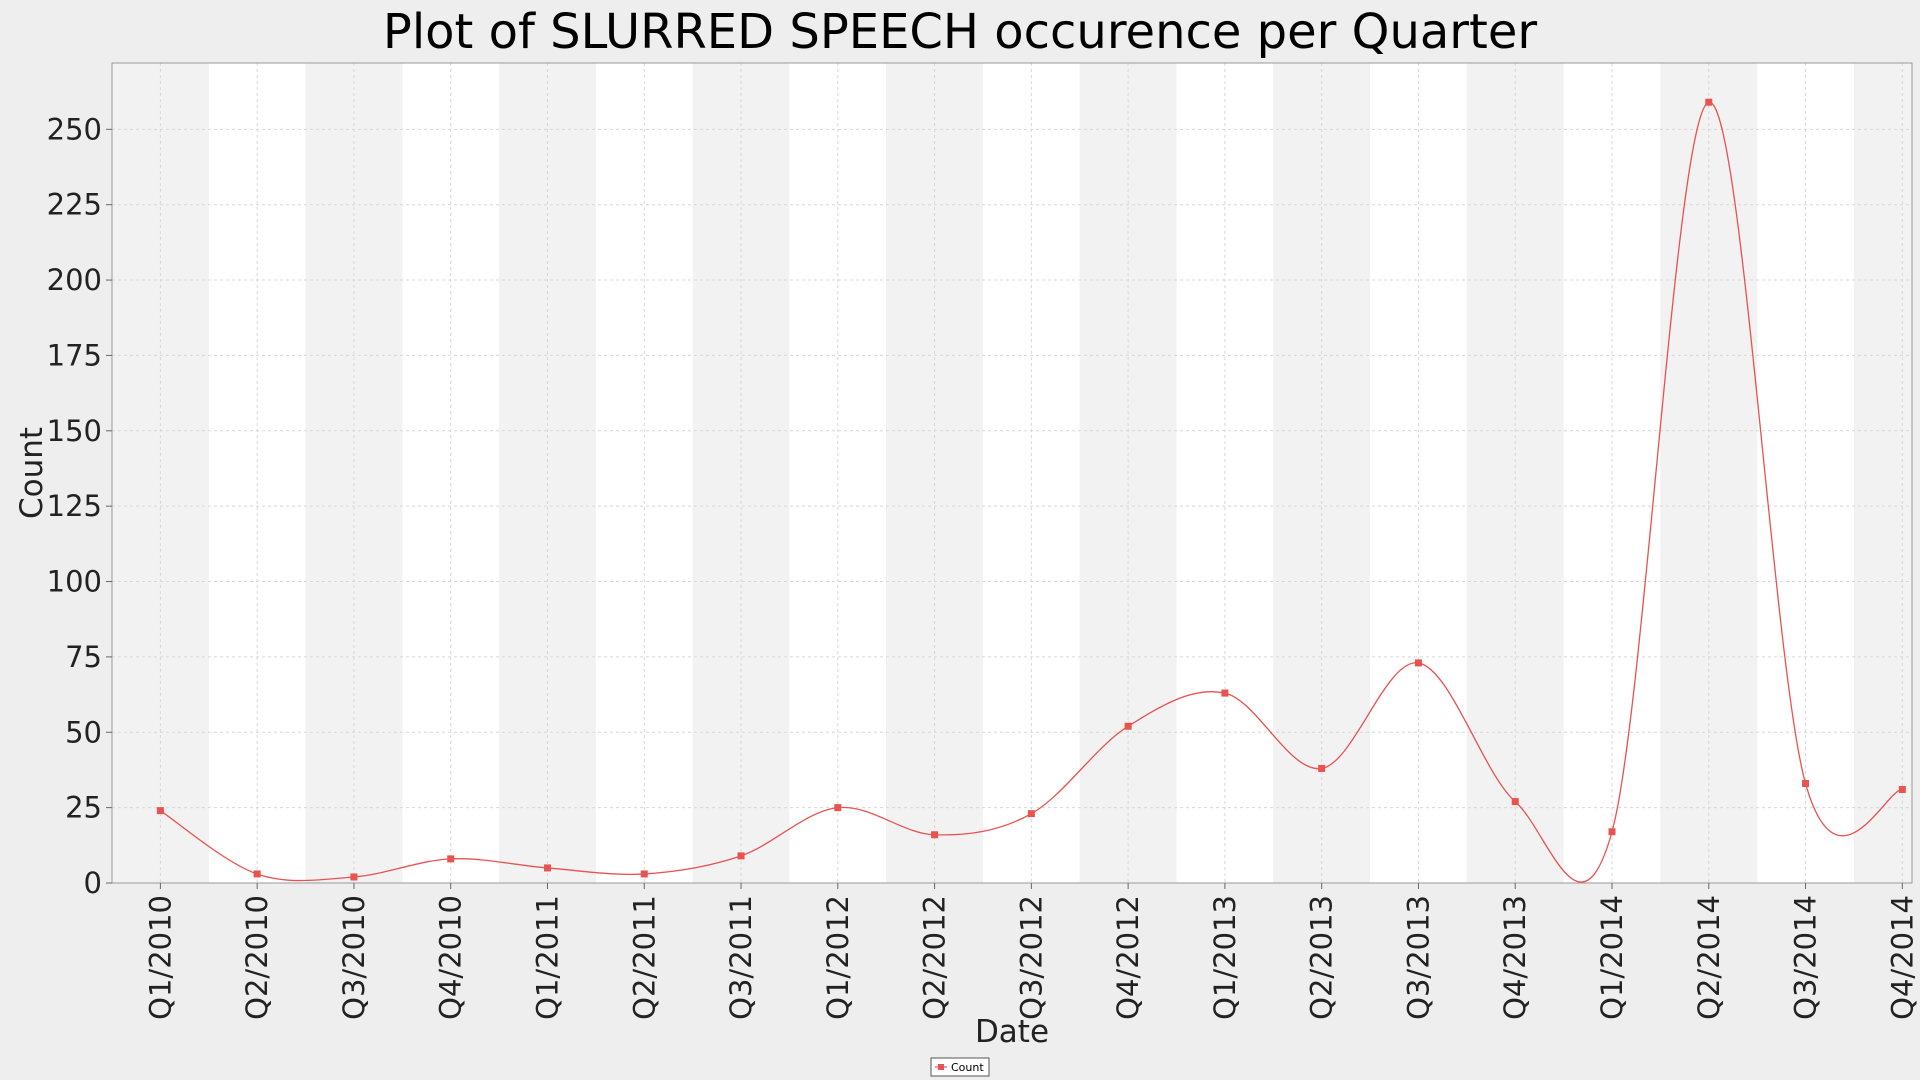  What do you see at coordinates (74, 506) in the screenshot?
I see `y-tick-label: 125` at bounding box center [74, 506].